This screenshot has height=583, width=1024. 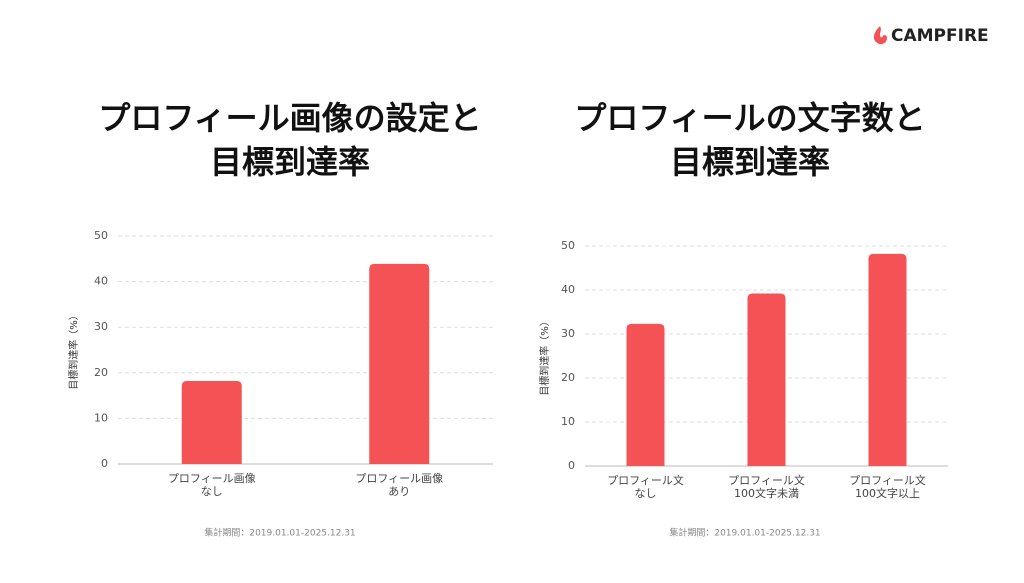 What do you see at coordinates (645, 487) in the screenshot?
I see `x-tick-label: プロフィール文 なし` at bounding box center [645, 487].